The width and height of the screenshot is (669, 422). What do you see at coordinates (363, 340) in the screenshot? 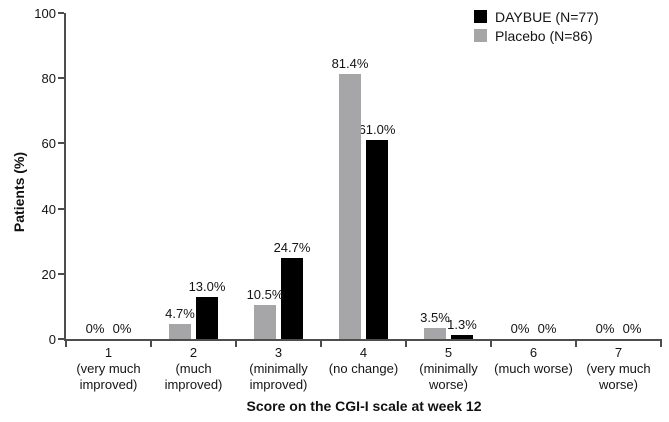
I see `x-axis-line` at bounding box center [363, 340].